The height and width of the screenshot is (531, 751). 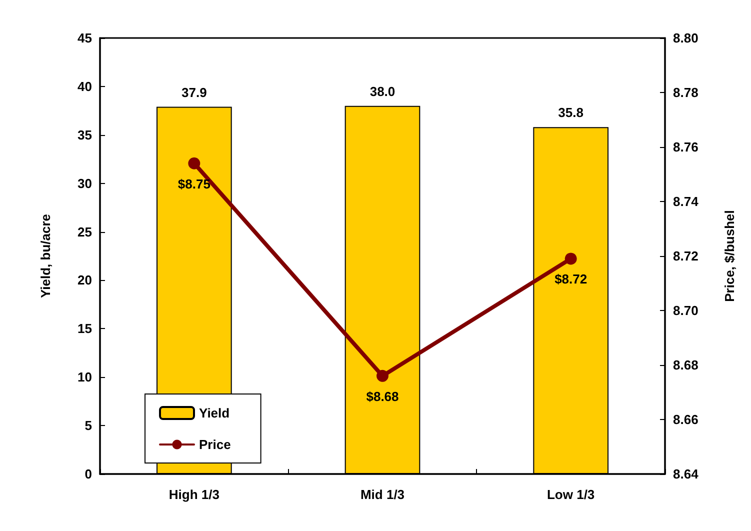 What do you see at coordinates (685, 92) in the screenshot?
I see `y2-tick-label: 8.78` at bounding box center [685, 92].